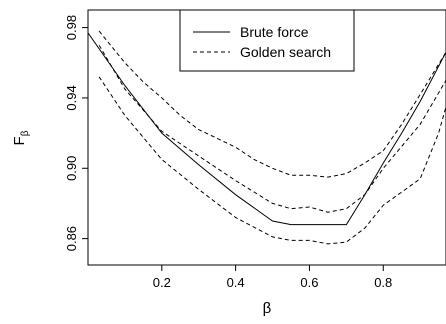 Image resolution: width=446 pixels, height=324 pixels. Describe the element at coordinates (71, 27) in the screenshot. I see `y-tick-label: 0.98` at that location.